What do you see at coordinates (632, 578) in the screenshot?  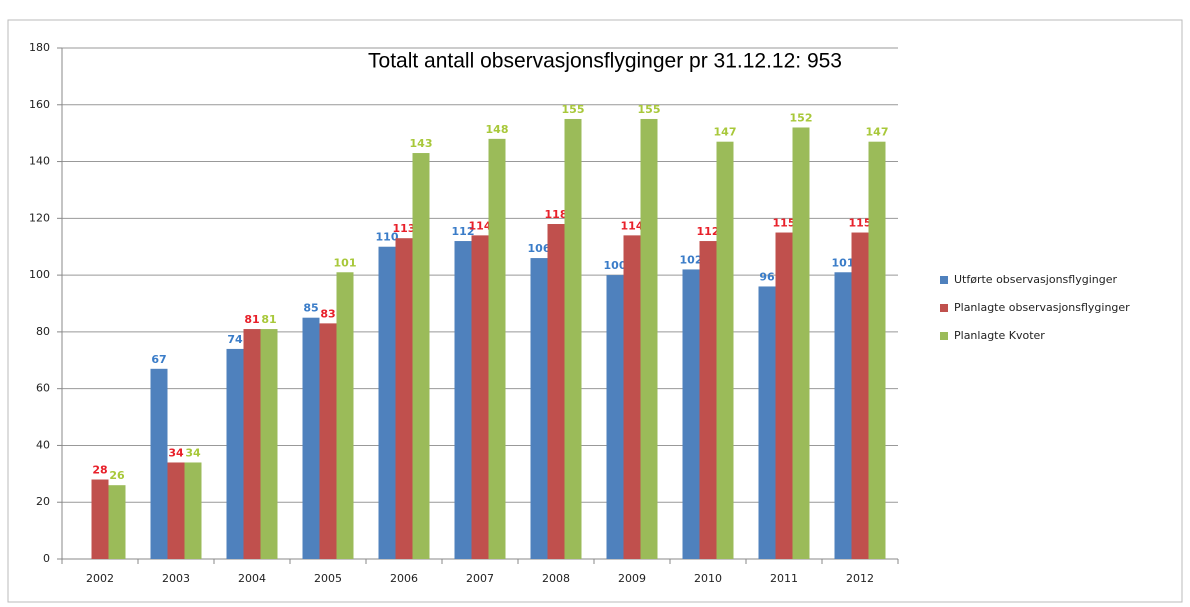 I see `x-tick-label: 2009` at bounding box center [632, 578].